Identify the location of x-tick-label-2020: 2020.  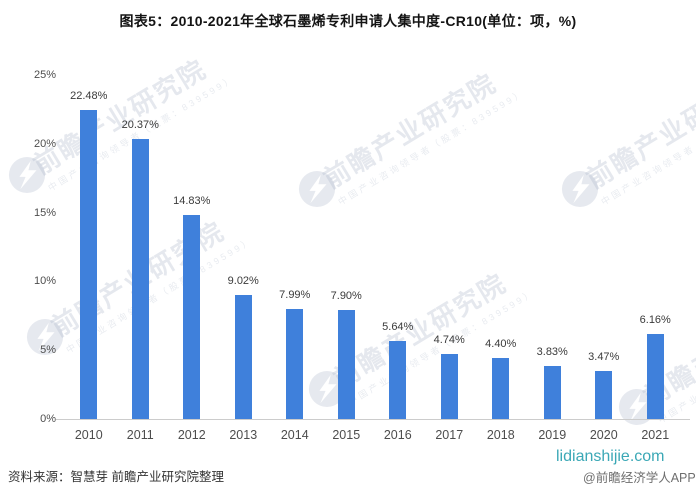
(603, 435).